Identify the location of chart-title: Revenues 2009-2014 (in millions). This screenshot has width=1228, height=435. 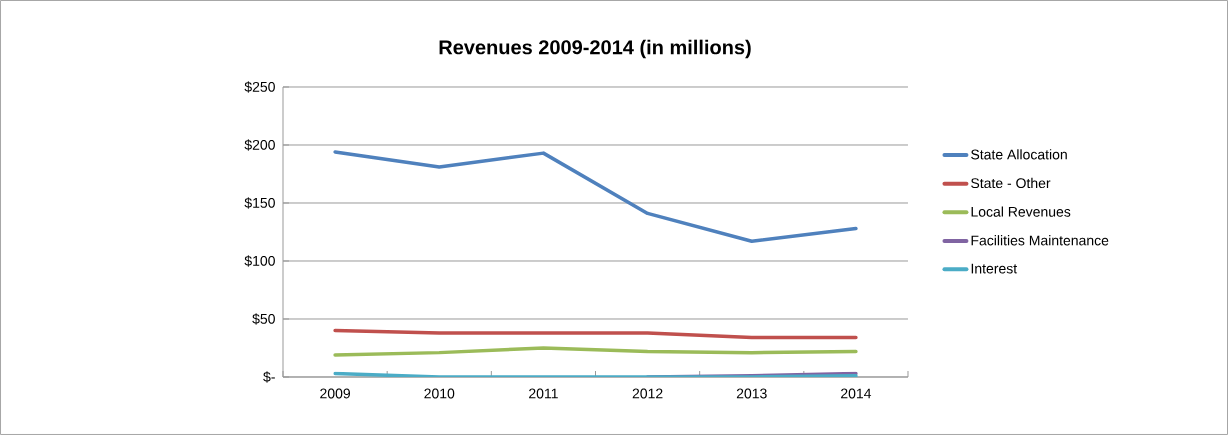
(595, 49).